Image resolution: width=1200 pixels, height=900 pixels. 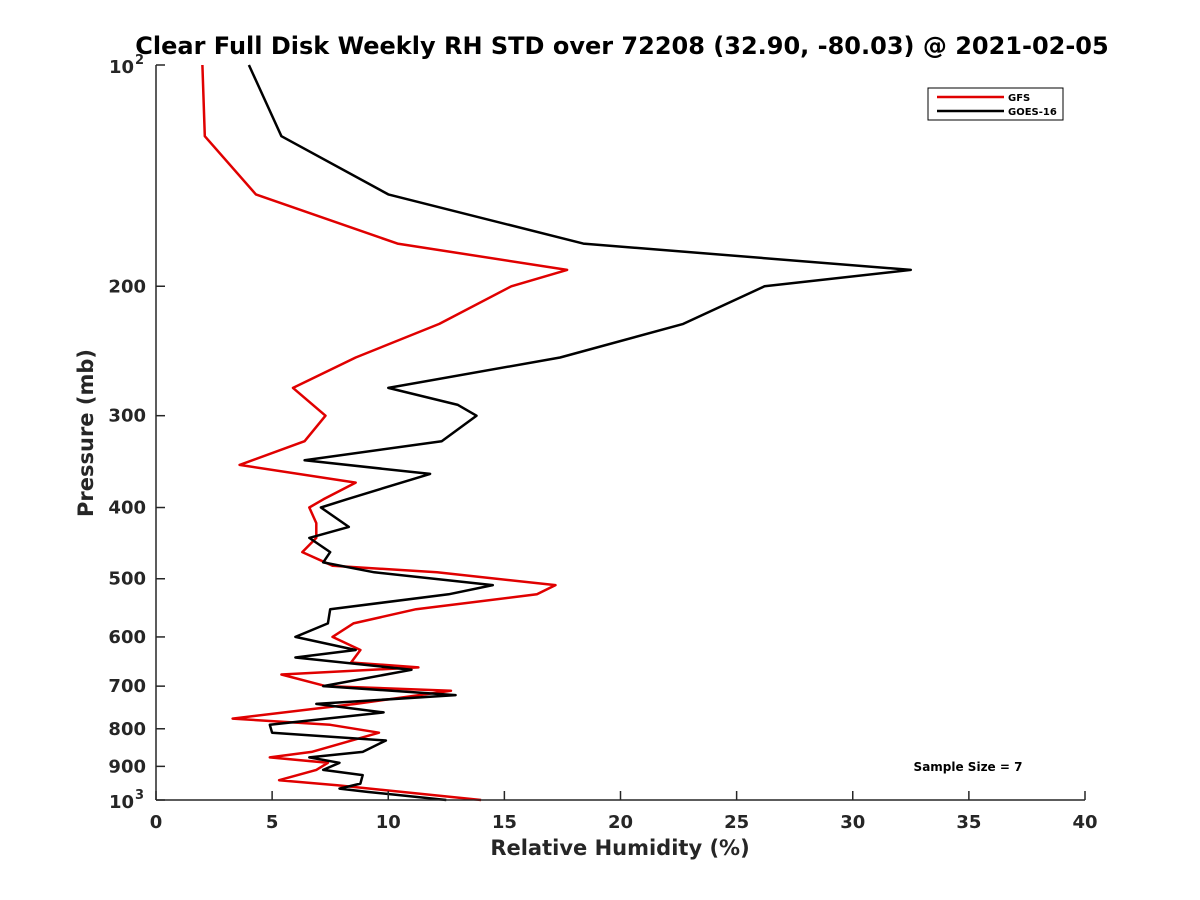 I want to click on y-tick-label: 800, so click(x=127, y=729).